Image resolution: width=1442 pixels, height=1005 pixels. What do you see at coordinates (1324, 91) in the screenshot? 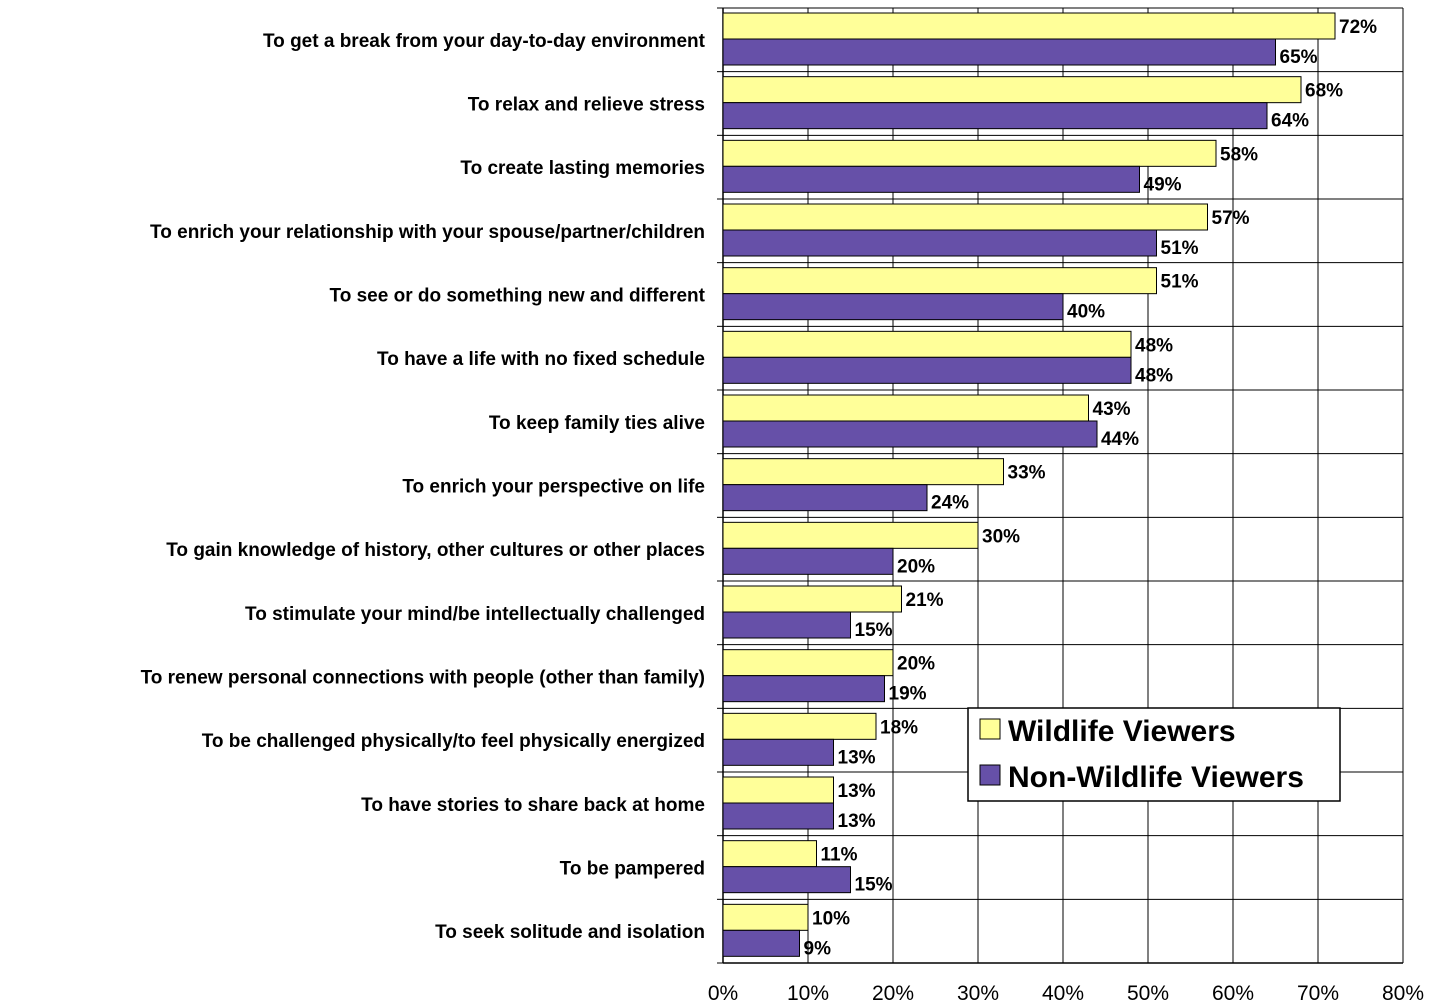
I see `data-label: 68%` at bounding box center [1324, 91].